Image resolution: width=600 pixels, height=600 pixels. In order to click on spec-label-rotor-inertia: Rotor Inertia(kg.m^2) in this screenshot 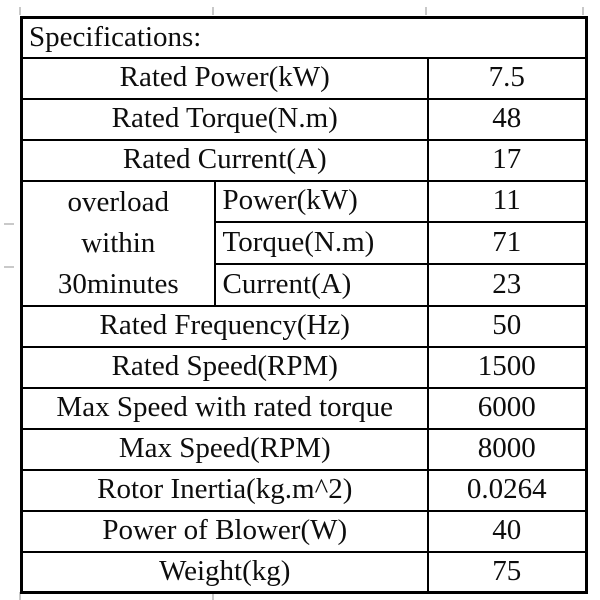, I will do `click(224, 490)`.